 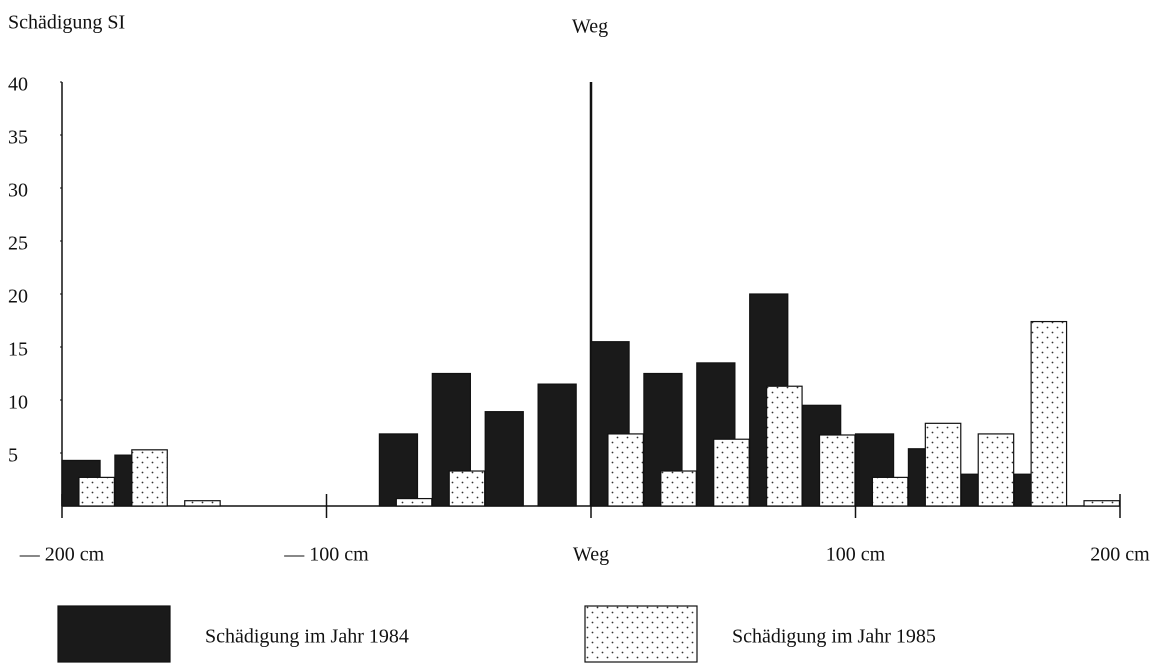 I want to click on x-tick-label: 200 cm, so click(x=1120, y=555).